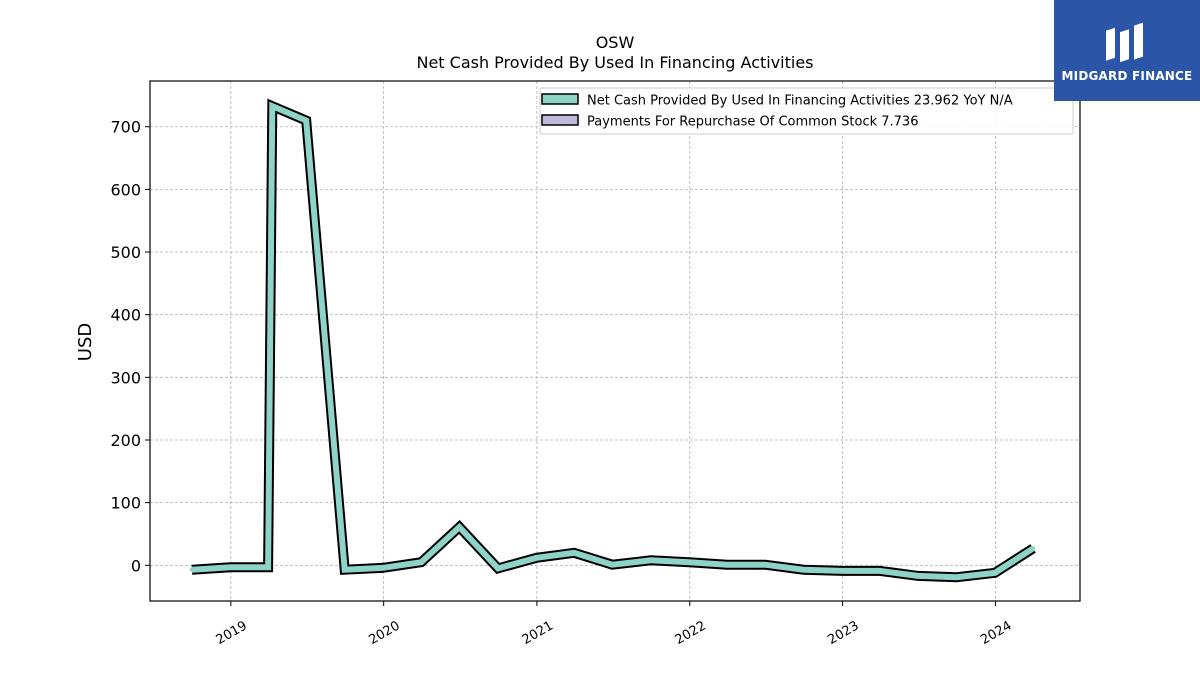 This screenshot has height=675, width=1200. Describe the element at coordinates (136, 565) in the screenshot. I see `y-tick-label: 0` at that location.